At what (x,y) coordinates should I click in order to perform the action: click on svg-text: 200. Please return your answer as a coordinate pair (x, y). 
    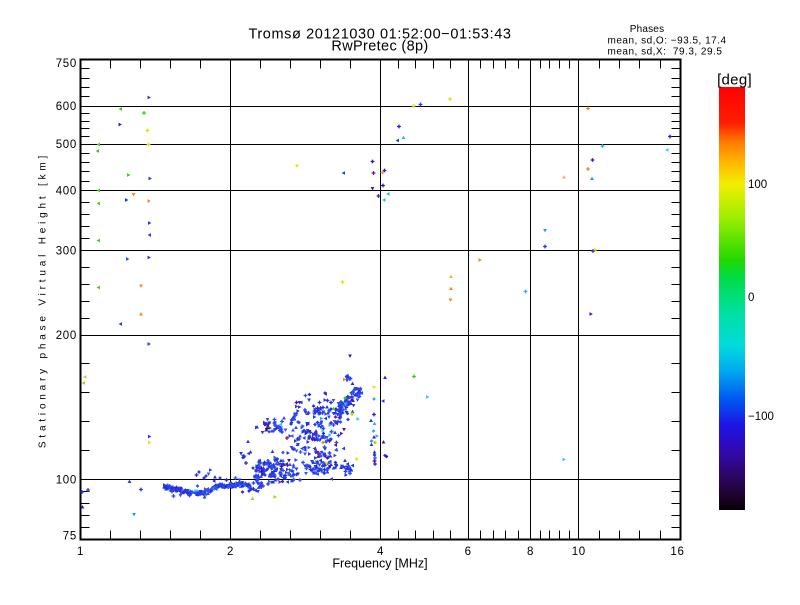
    Looking at the image, I should click on (66, 336).